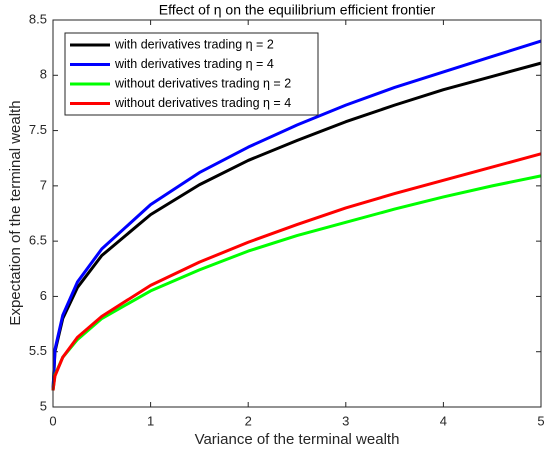  I want to click on x-tick-label: 3, so click(345, 420).